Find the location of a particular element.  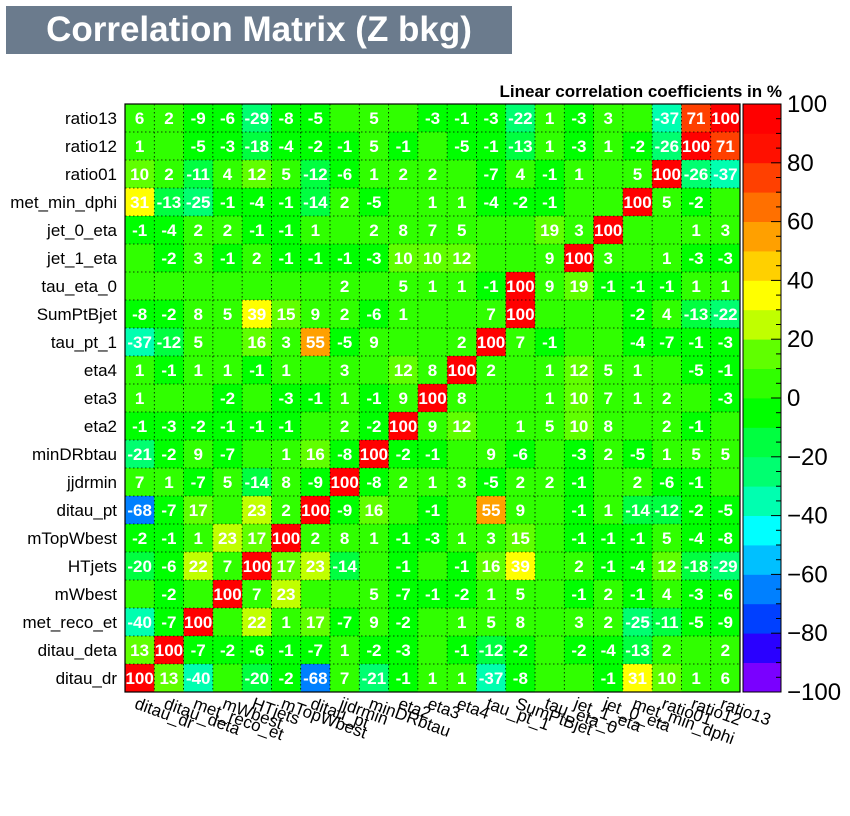

color-scale-label: −20 is located at coordinates (807, 457).